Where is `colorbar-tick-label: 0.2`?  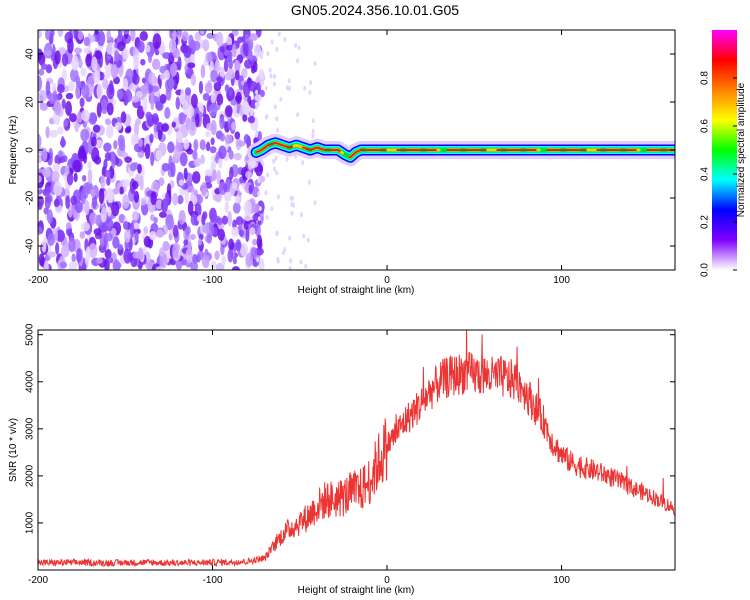 colorbar-tick-label: 0.2 is located at coordinates (705, 222).